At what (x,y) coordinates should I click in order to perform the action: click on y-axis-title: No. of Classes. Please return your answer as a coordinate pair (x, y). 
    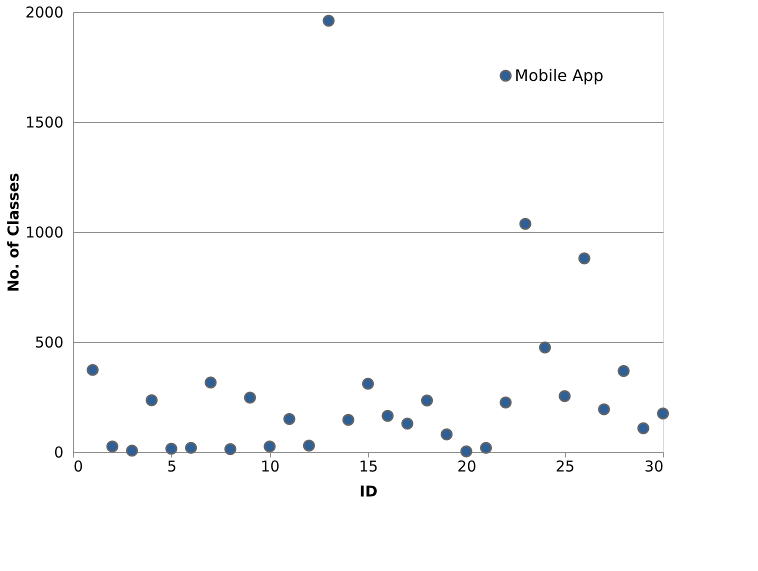
    Looking at the image, I should click on (13, 232).